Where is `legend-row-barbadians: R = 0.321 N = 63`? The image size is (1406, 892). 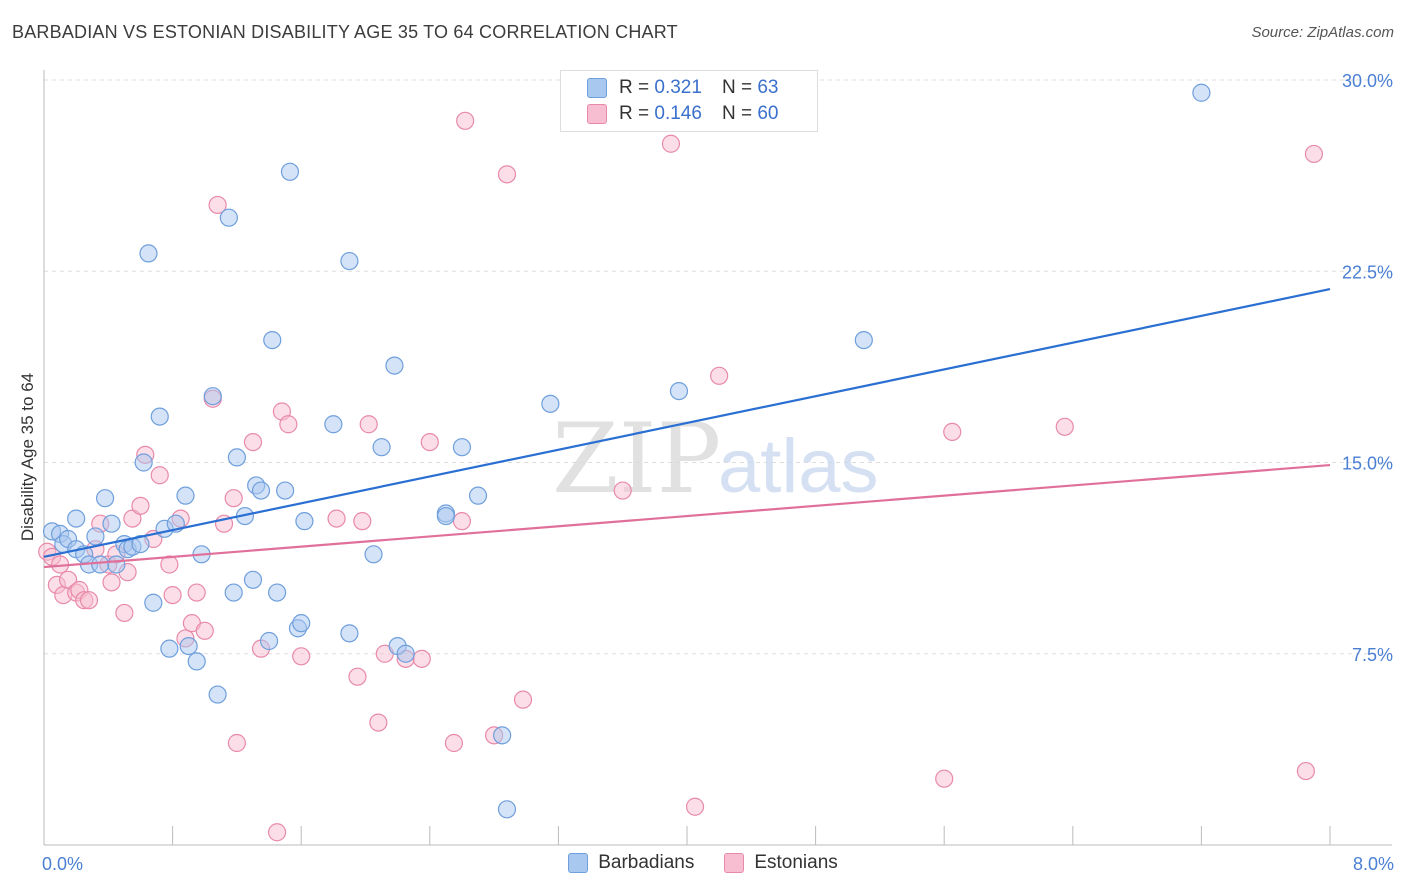
legend-row-barbadians: R = 0.321 N = 63 is located at coordinates (682, 88).